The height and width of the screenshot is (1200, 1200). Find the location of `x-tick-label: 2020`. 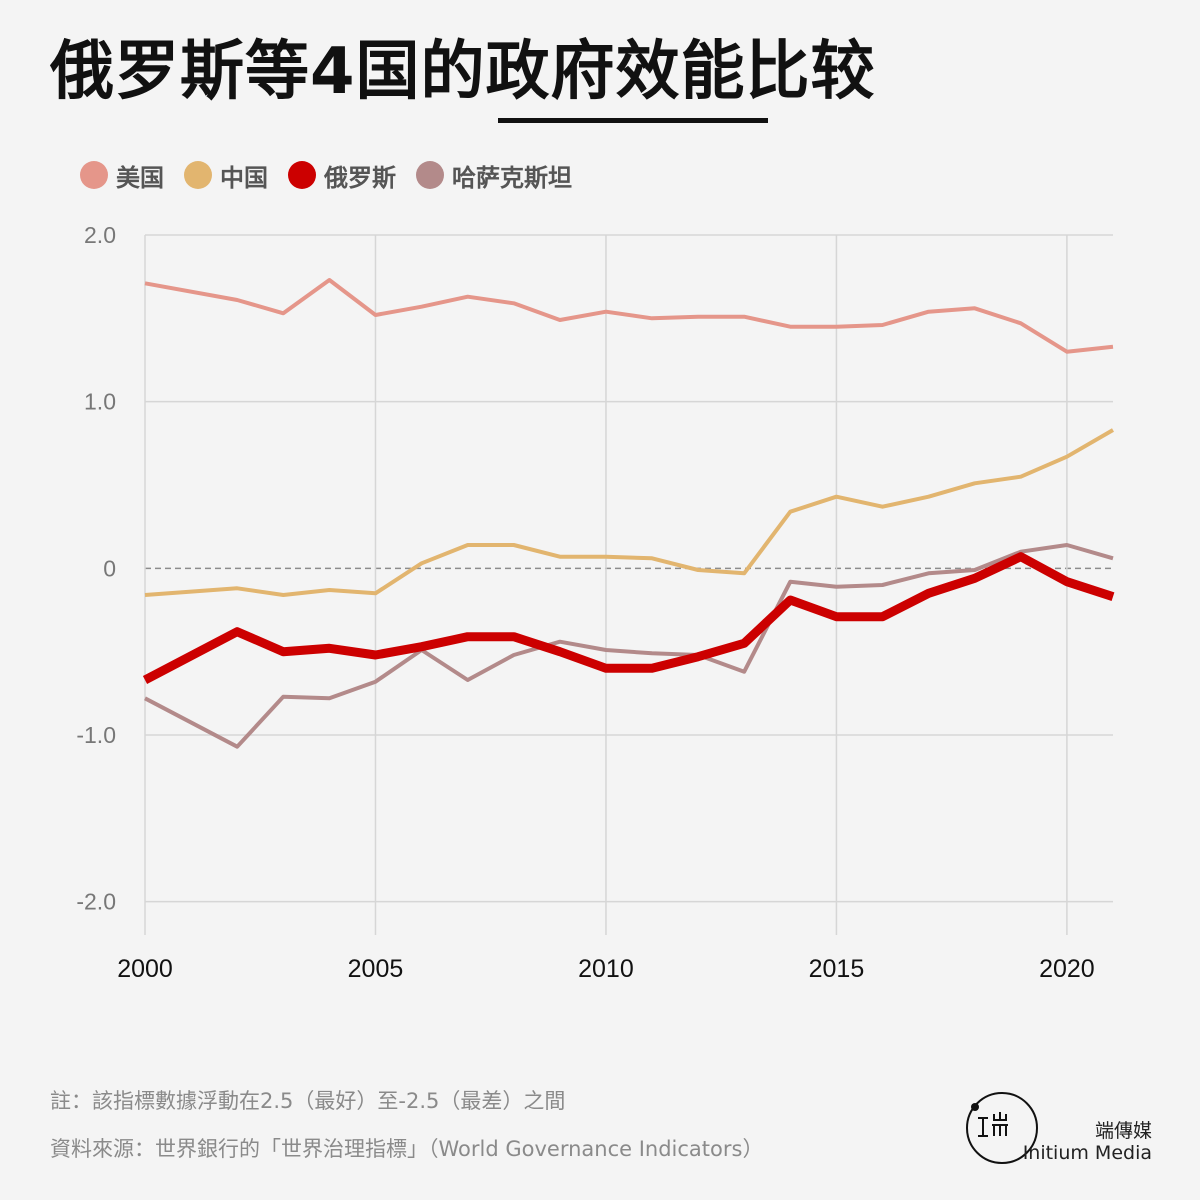

x-tick-label: 2020 is located at coordinates (1067, 969).